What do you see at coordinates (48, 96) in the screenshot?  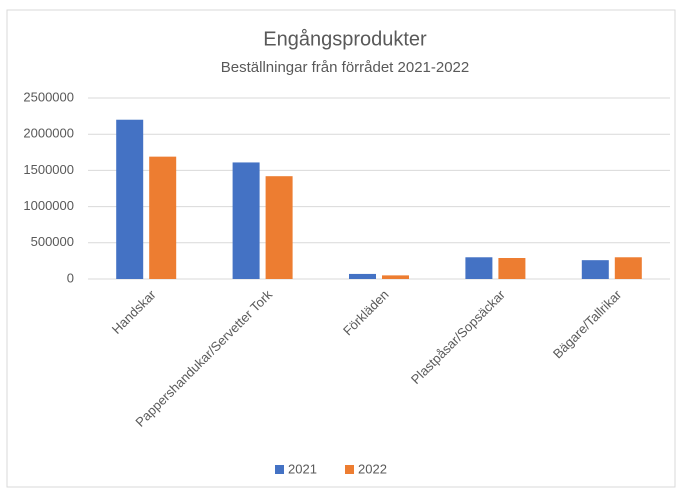 I see `y-tick-label: 2500000` at bounding box center [48, 96].